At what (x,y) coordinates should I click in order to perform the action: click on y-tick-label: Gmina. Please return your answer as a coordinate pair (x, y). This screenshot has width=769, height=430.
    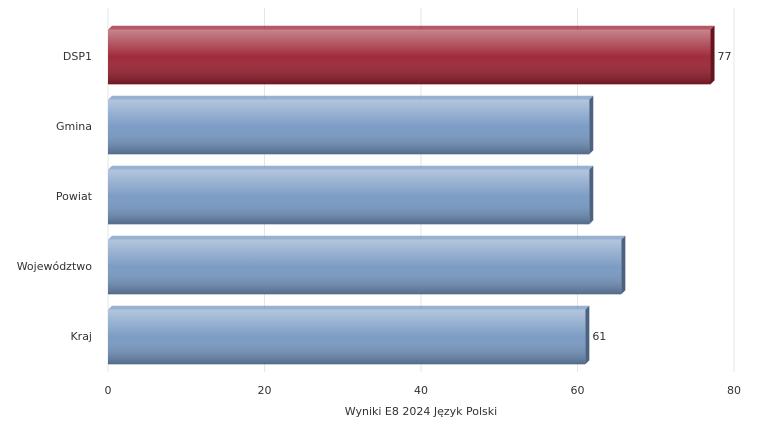
    Looking at the image, I should click on (74, 126).